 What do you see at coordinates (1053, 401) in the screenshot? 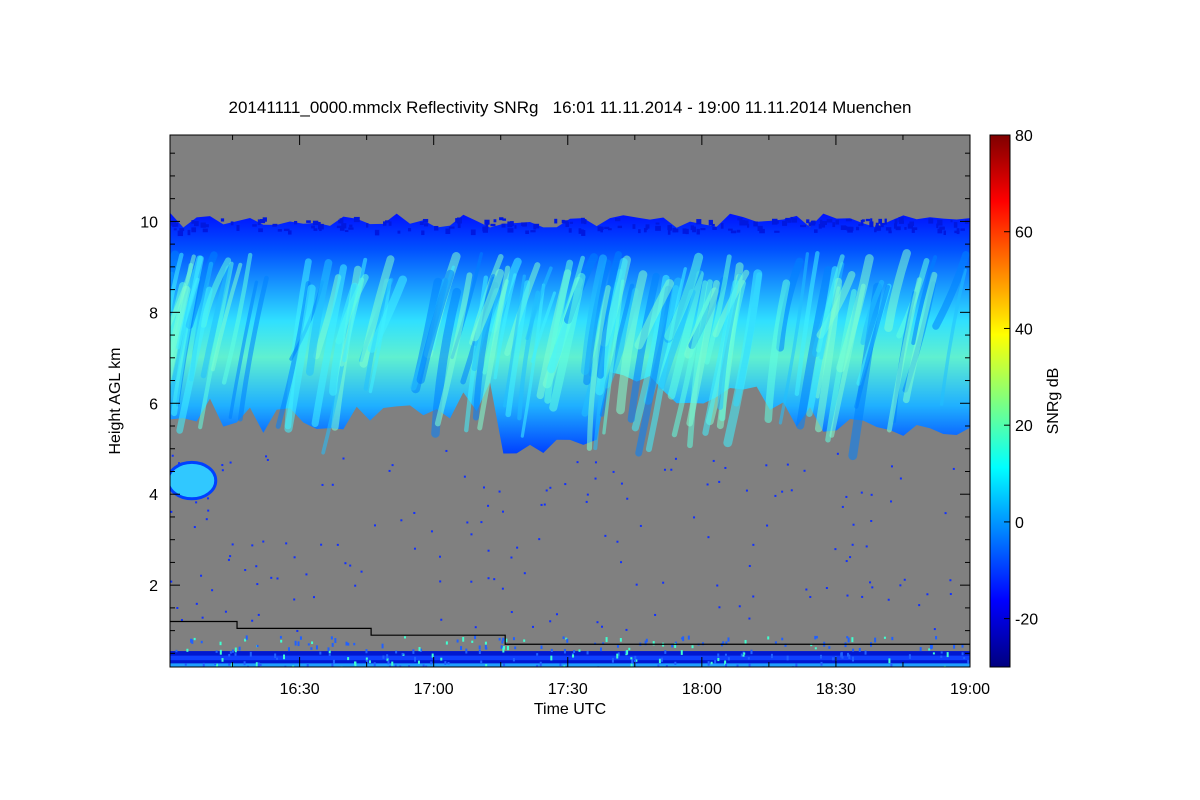
I see `colorbar-label: SNRg dB` at bounding box center [1053, 401].